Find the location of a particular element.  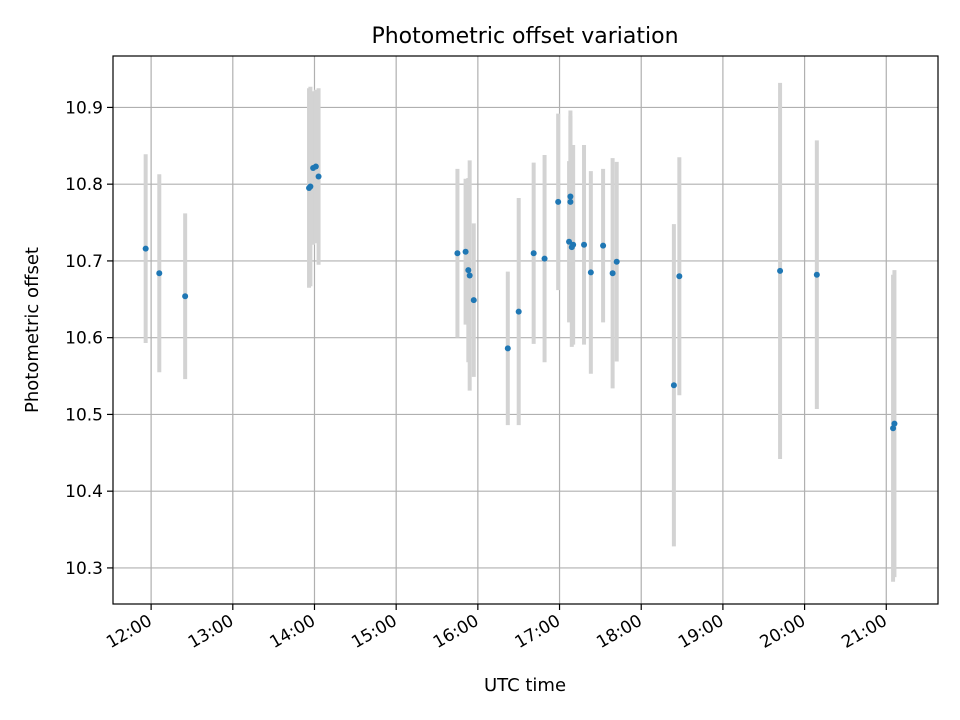

x-tick-label: 14:00 is located at coordinates (293, 632).